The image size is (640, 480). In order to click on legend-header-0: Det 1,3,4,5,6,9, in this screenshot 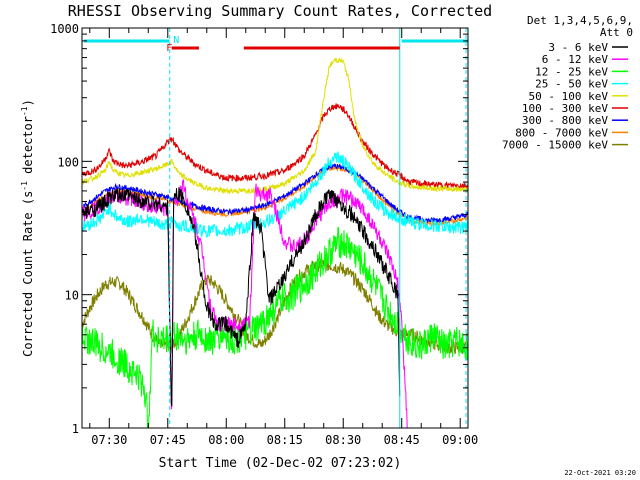, I will do `click(580, 20)`.